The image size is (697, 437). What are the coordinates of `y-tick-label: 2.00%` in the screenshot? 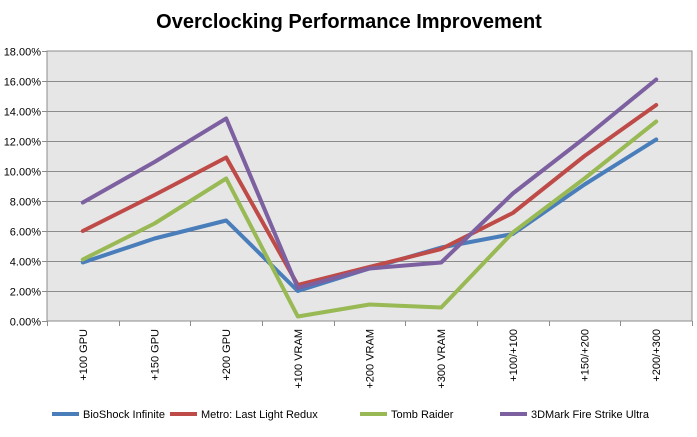 It's located at (25, 293).